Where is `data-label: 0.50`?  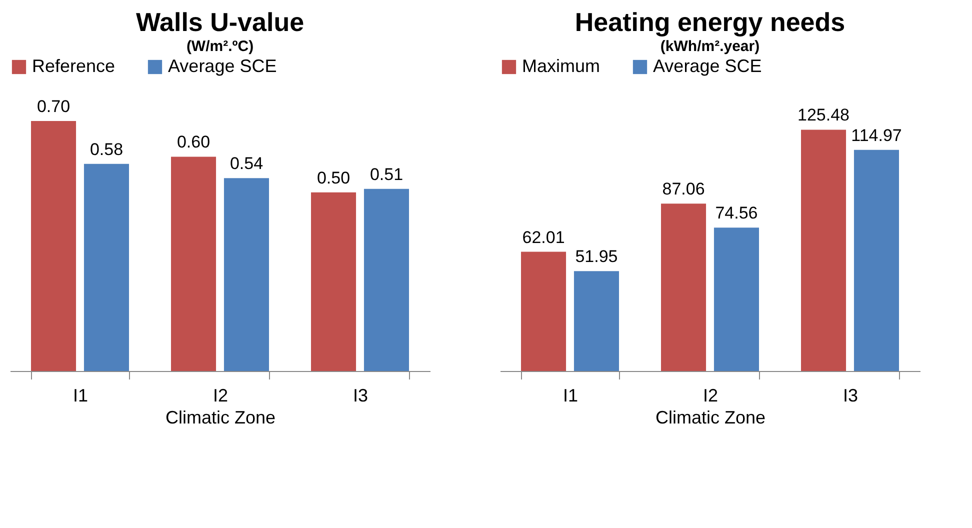 data-label: 0.50 is located at coordinates (333, 178).